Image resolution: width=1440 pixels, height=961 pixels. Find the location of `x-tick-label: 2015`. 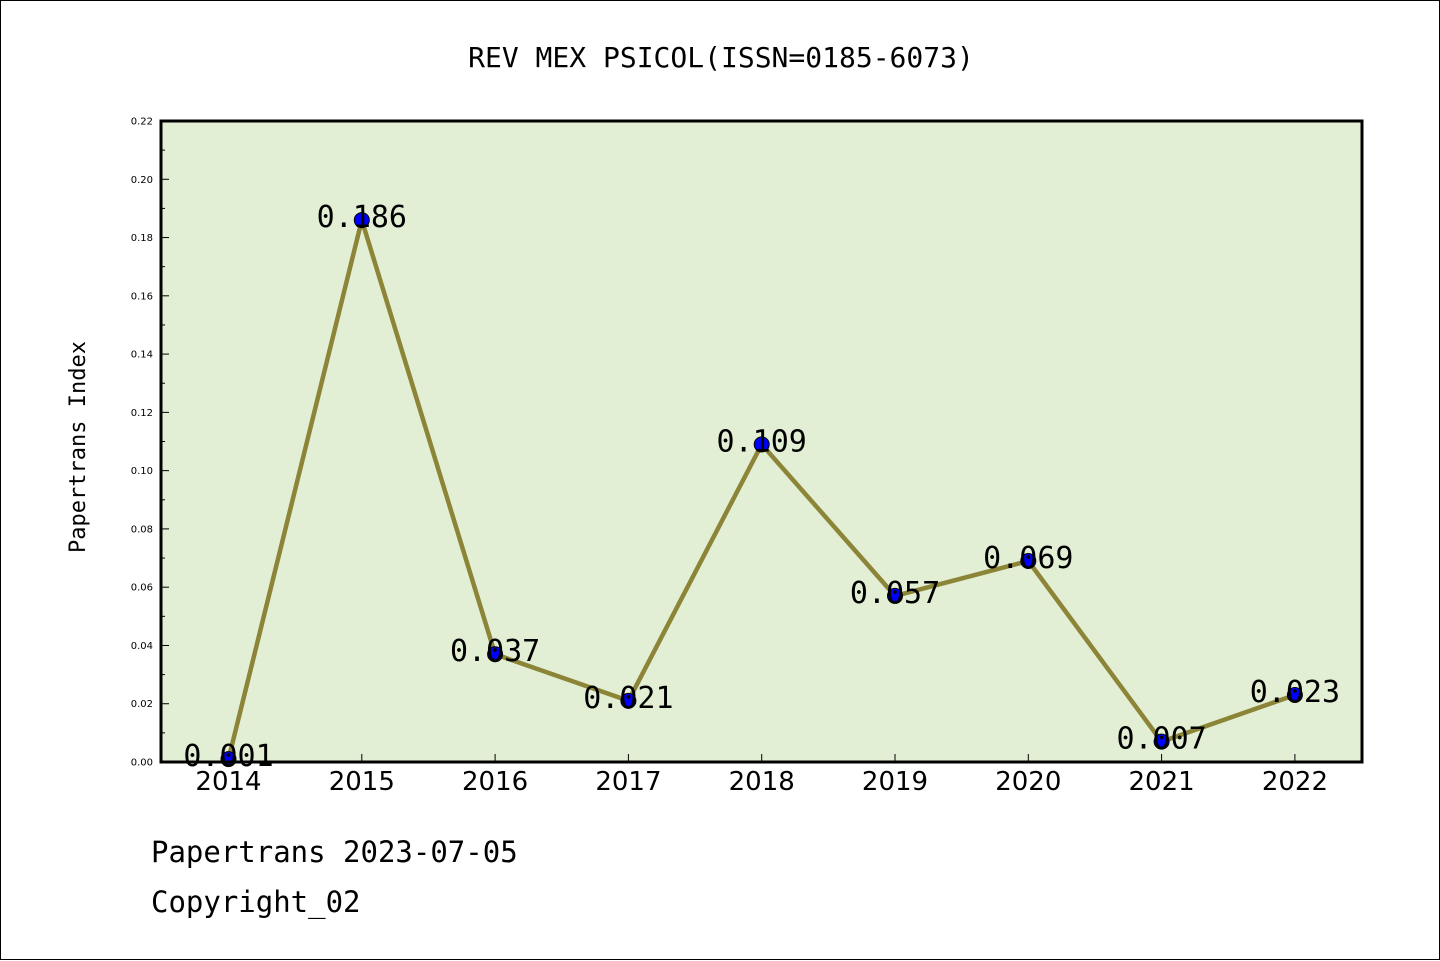

x-tick-label: 2015 is located at coordinates (362, 782).